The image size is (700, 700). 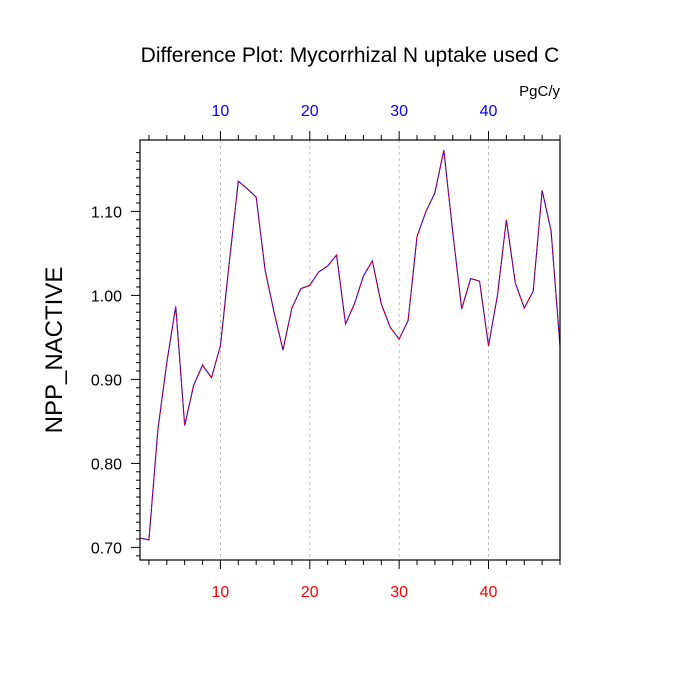 I want to click on top-axis-units: PgC/y, so click(x=539, y=91).